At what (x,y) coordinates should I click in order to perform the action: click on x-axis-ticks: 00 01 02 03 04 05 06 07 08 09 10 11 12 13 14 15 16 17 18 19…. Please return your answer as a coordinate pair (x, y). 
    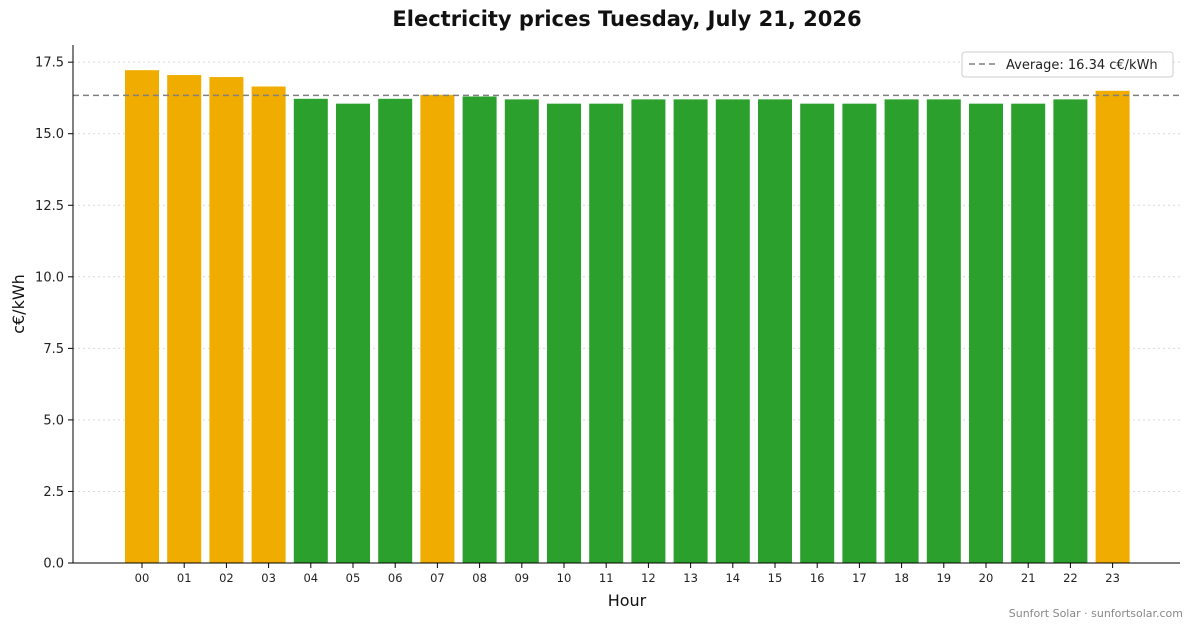
    Looking at the image, I should click on (627, 574).